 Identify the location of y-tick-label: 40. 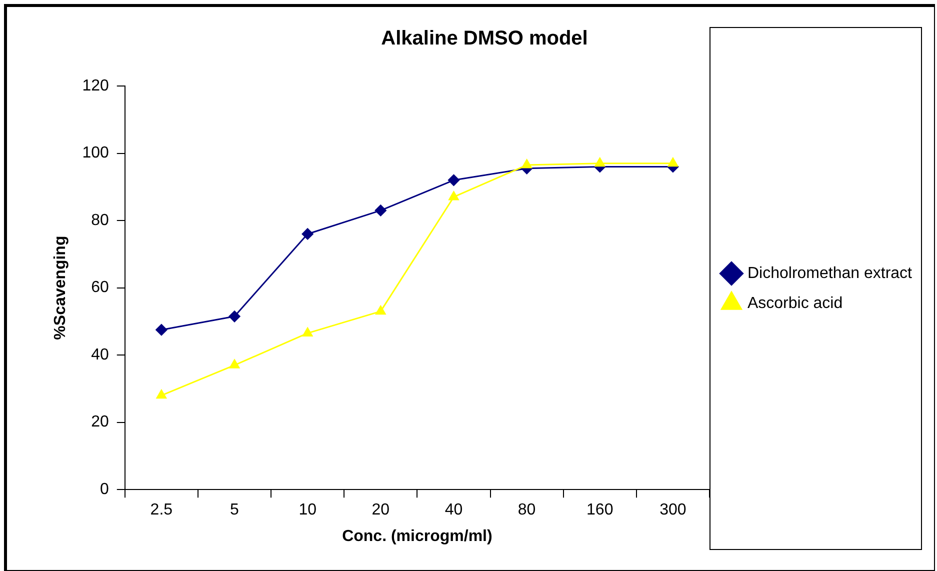
(100, 355).